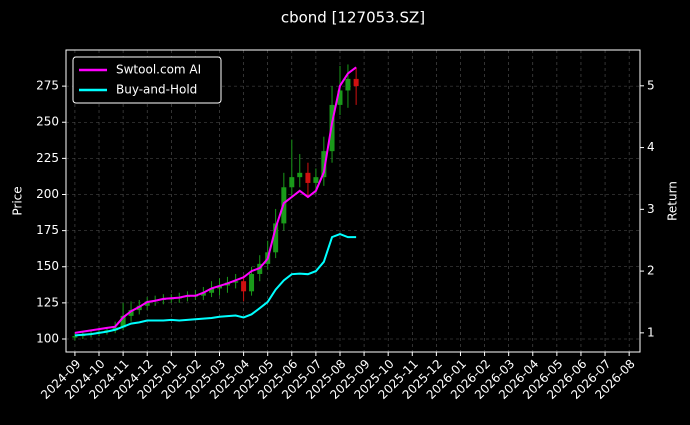 Image resolution: width=690 pixels, height=425 pixels. I want to click on y2-tick-label: 2, so click(651, 271).